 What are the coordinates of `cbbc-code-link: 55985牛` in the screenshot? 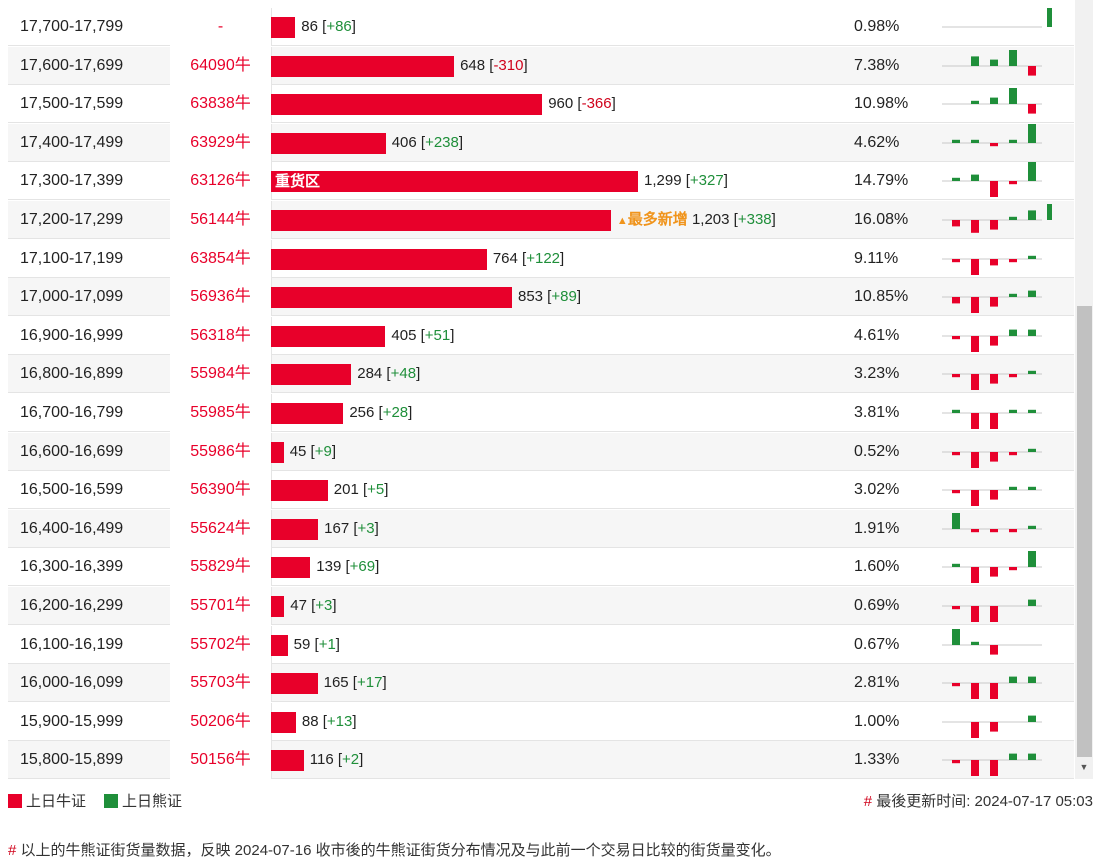 It's located at (220, 413).